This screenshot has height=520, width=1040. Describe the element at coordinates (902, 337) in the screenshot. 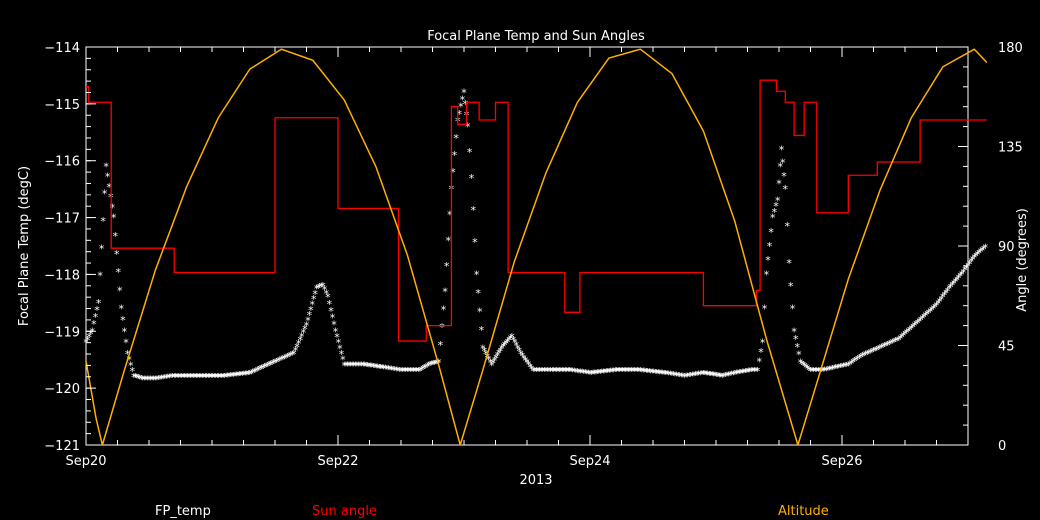

I see `fp-temp-point-534: *` at that location.